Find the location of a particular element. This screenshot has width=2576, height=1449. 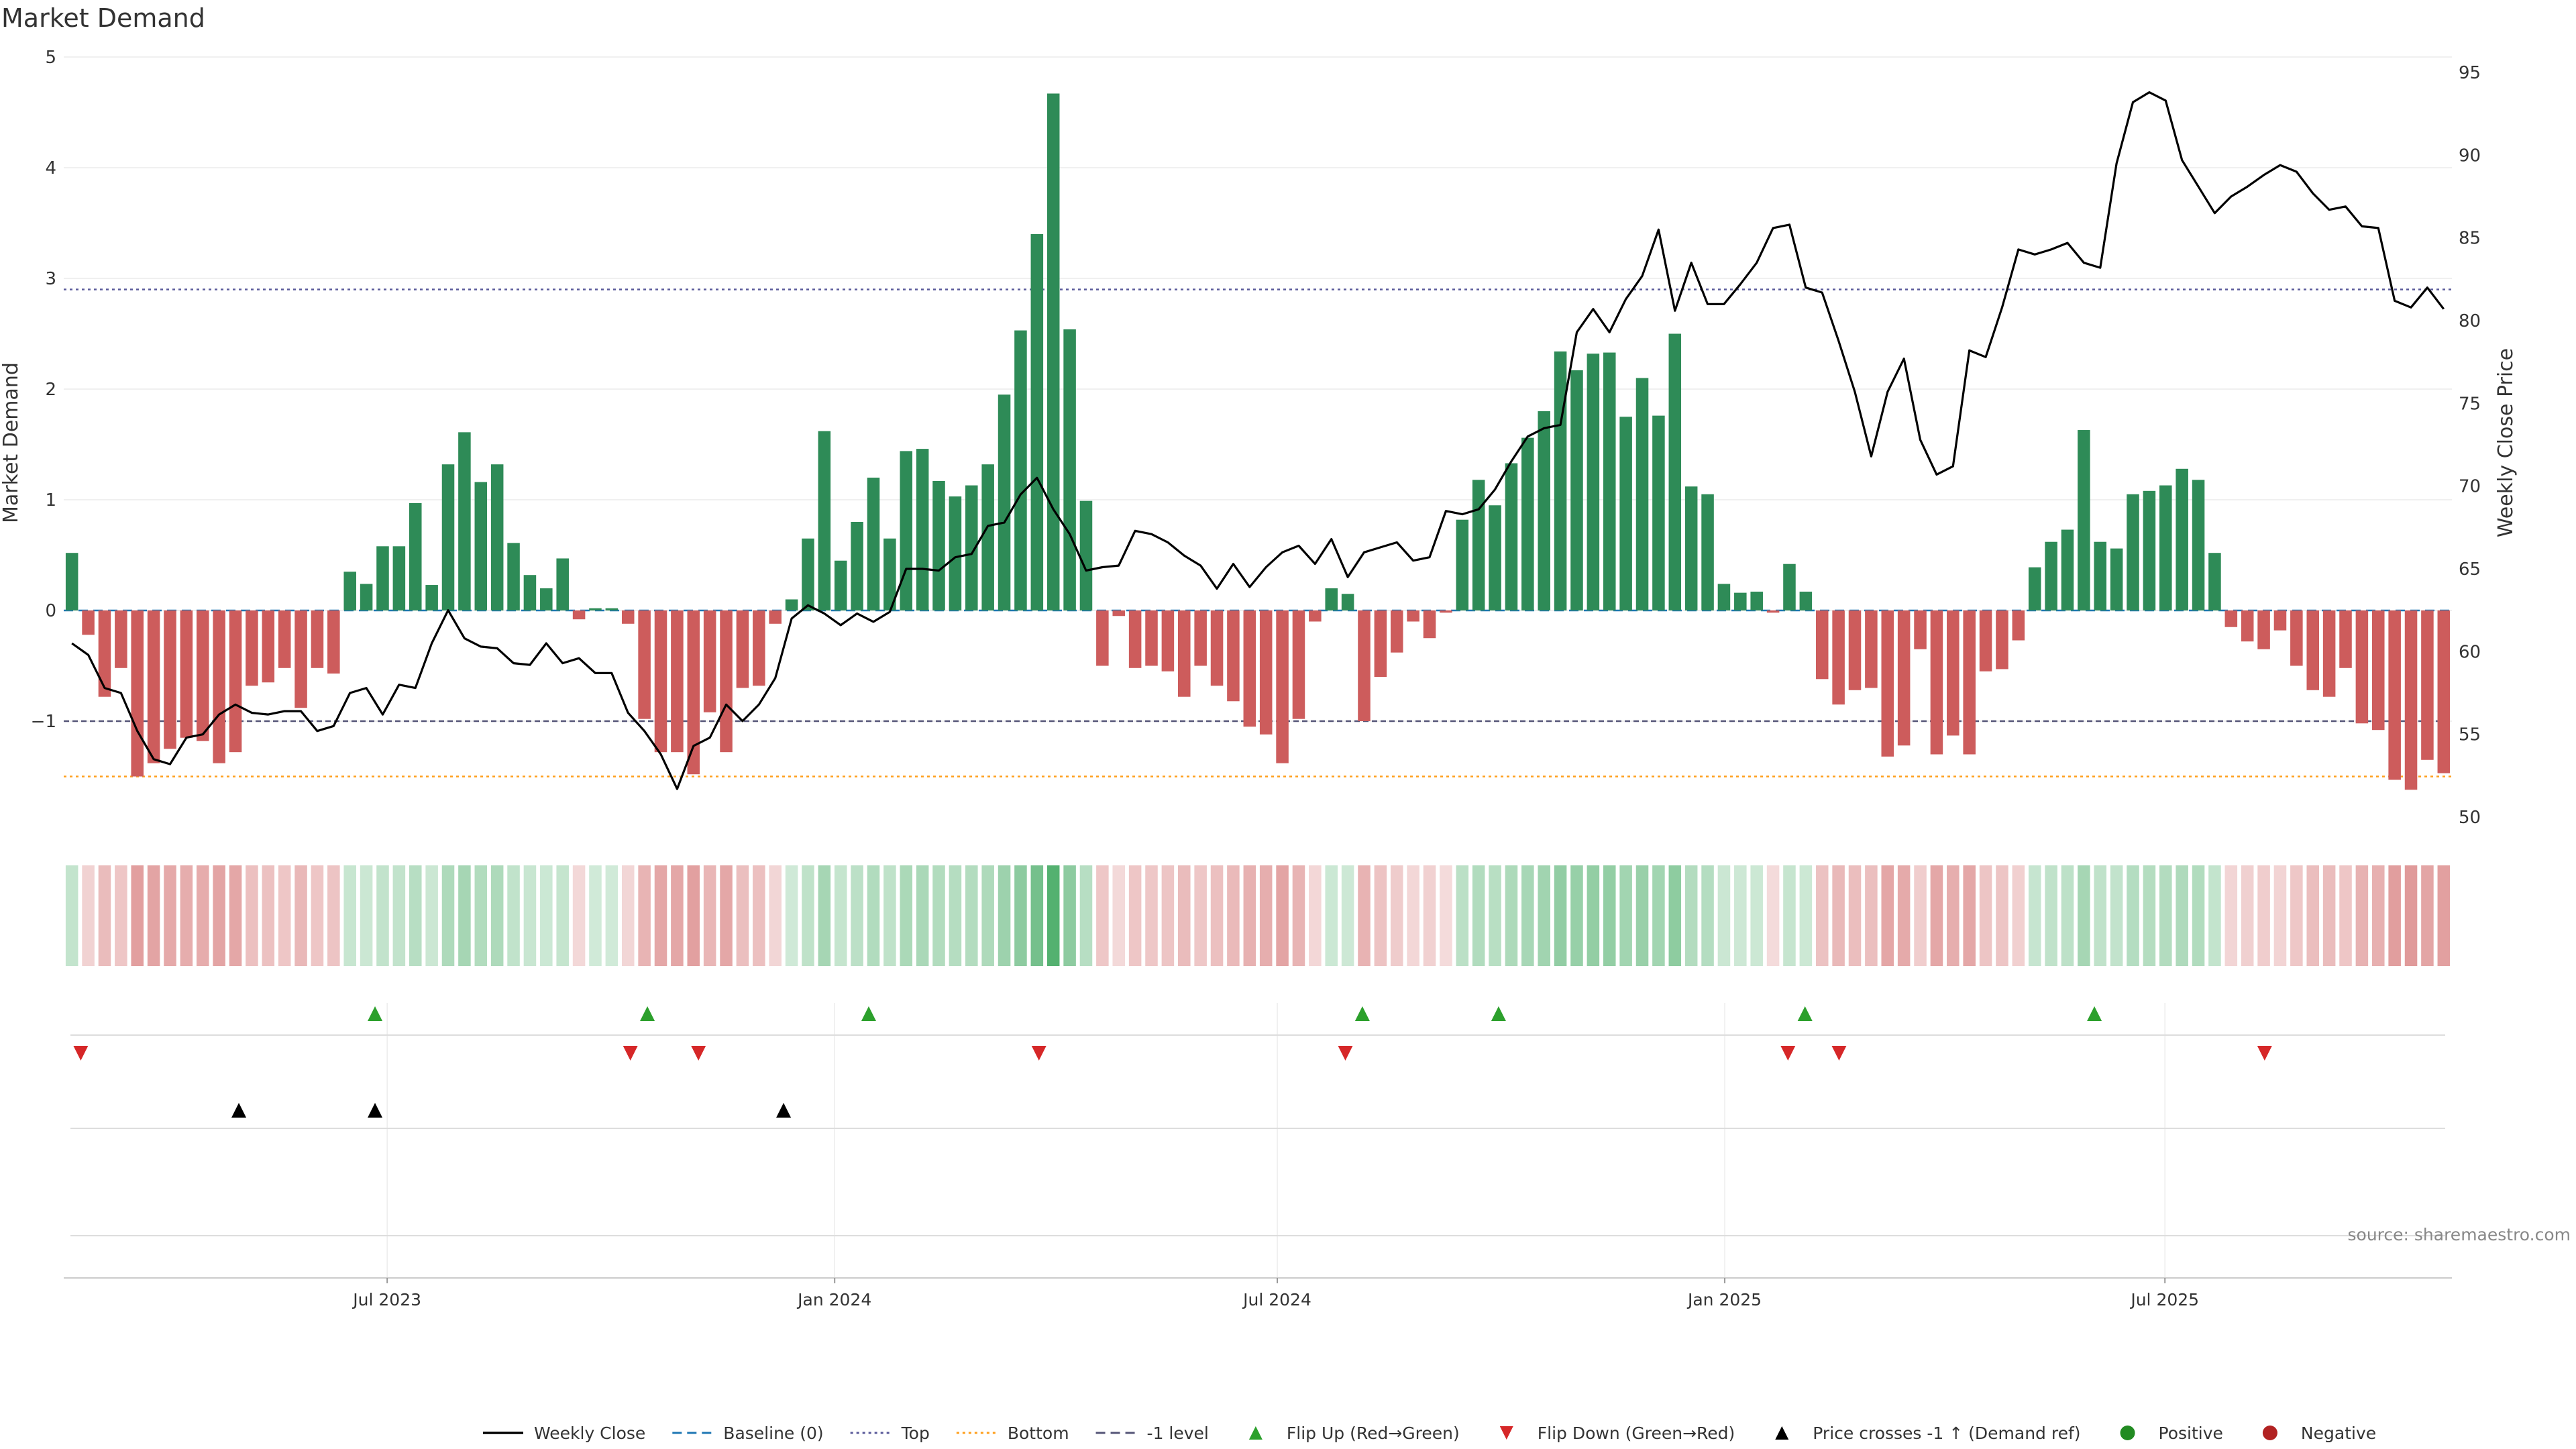

y2-tick-label: 75 is located at coordinates (2470, 404).